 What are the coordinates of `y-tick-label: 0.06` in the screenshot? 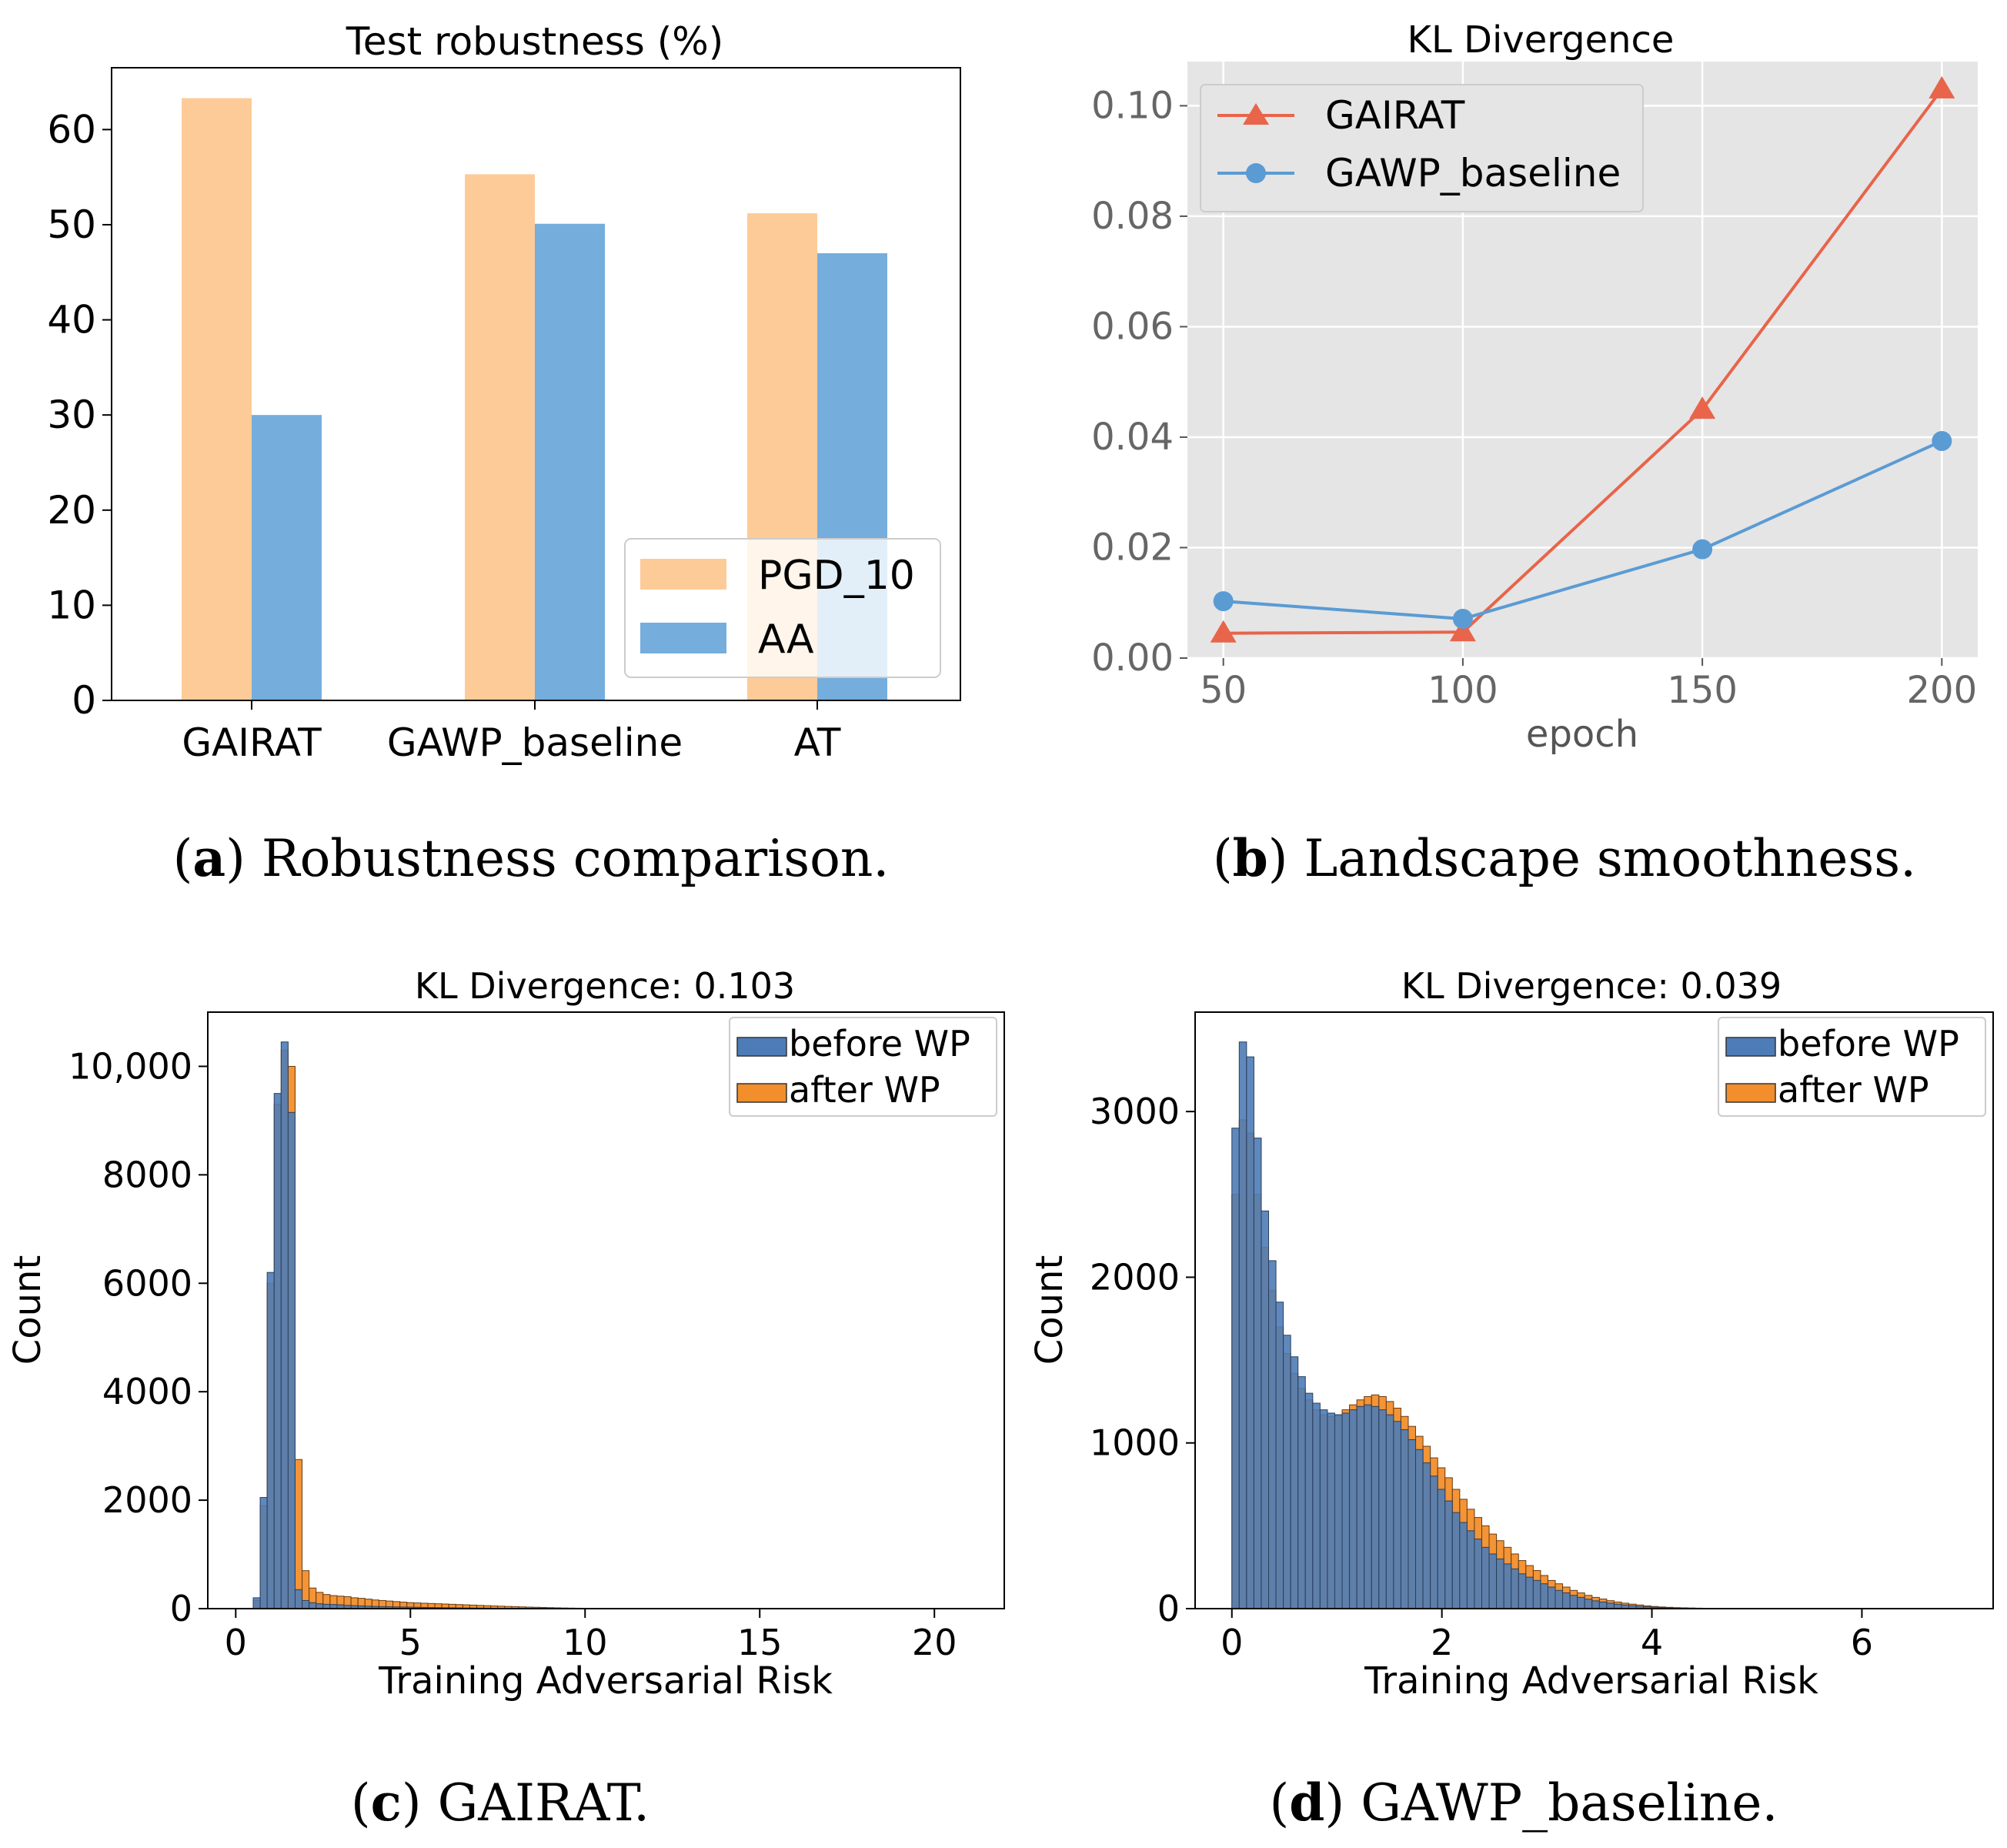 It's located at (1132, 327).